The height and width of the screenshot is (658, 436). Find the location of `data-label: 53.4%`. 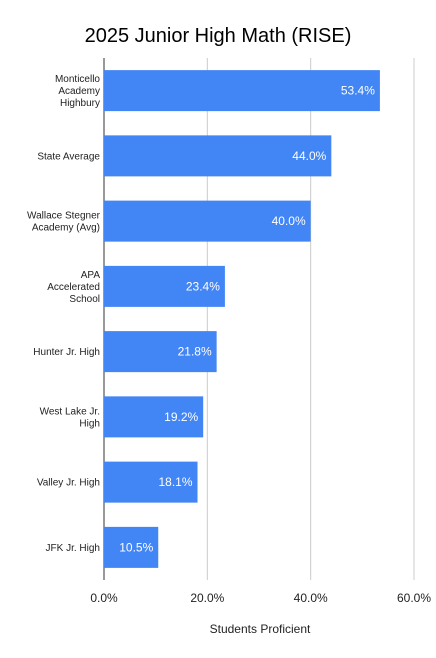

data-label: 53.4% is located at coordinates (358, 91).